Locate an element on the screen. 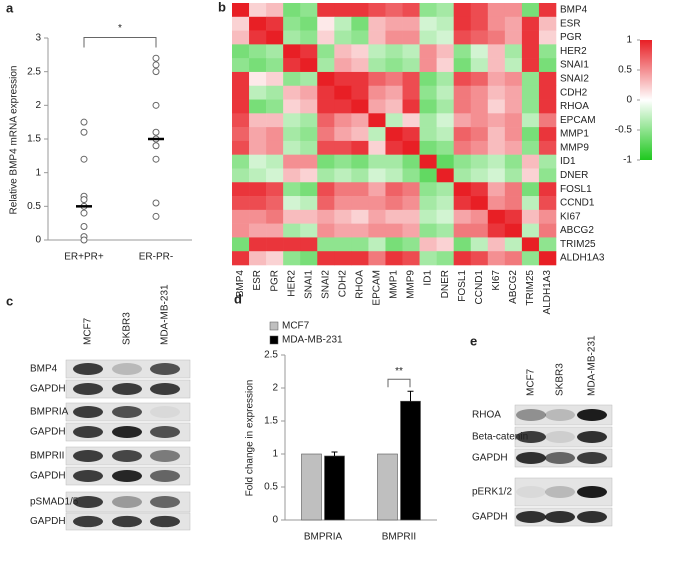  colorbar-tick-label: 0.5 is located at coordinates (625, 70).